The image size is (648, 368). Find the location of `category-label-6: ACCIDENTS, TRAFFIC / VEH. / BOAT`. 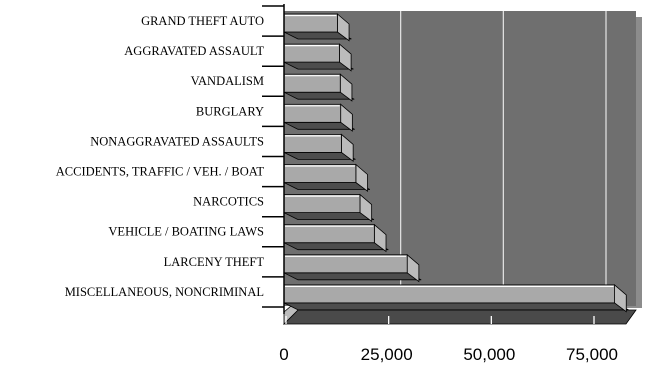

category-label-6: ACCIDENTS, TRAFFIC / VEH. / BOAT is located at coordinates (160, 172).